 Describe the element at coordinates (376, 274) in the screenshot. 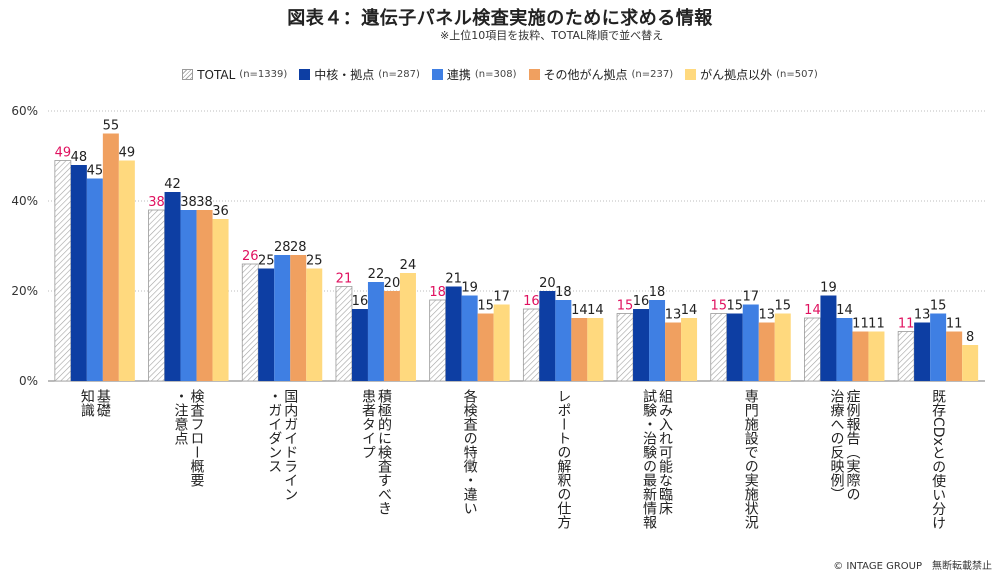

I see `data-label: 22` at that location.